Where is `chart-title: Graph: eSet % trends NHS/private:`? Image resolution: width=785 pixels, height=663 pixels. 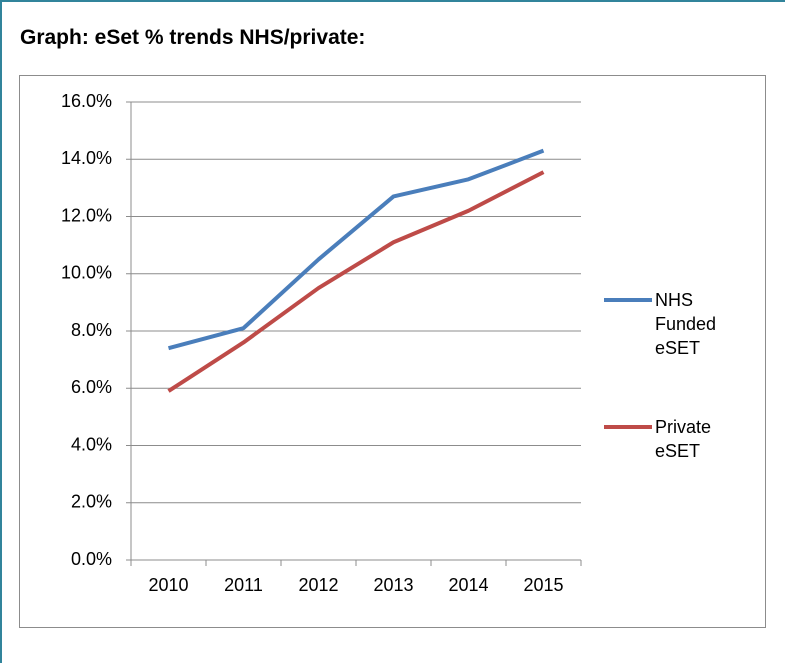
chart-title: Graph: eSet % trends NHS/private: is located at coordinates (193, 37).